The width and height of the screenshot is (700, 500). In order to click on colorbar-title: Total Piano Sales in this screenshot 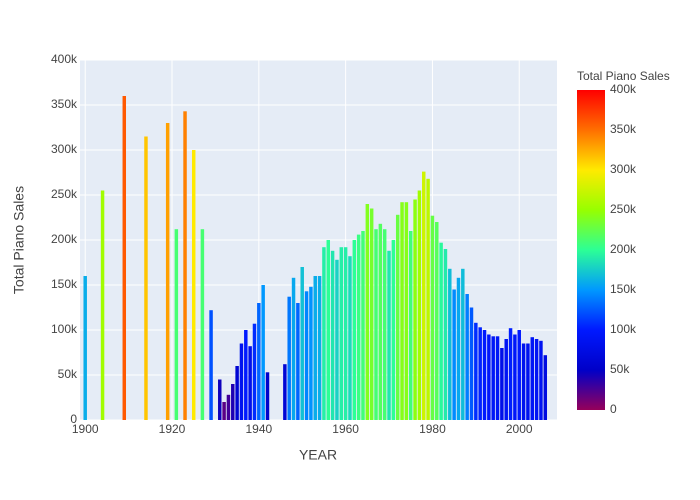, I will do `click(623, 76)`.